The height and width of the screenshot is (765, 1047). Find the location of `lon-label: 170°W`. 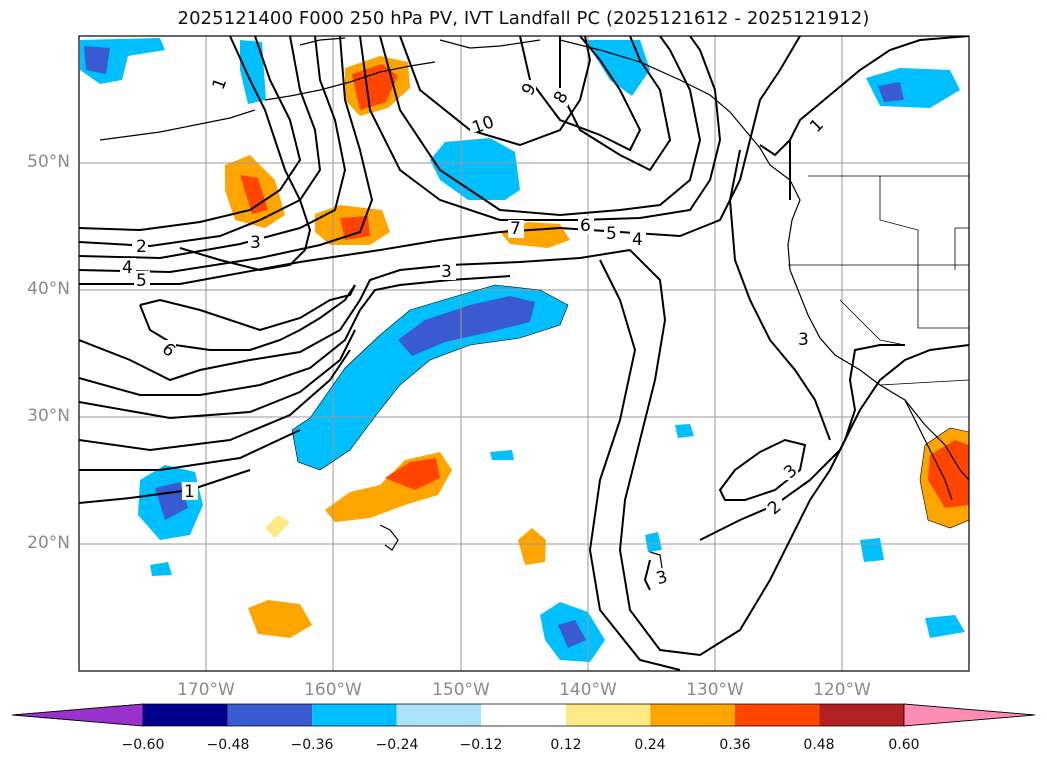

lon-label: 170°W is located at coordinates (206, 690).